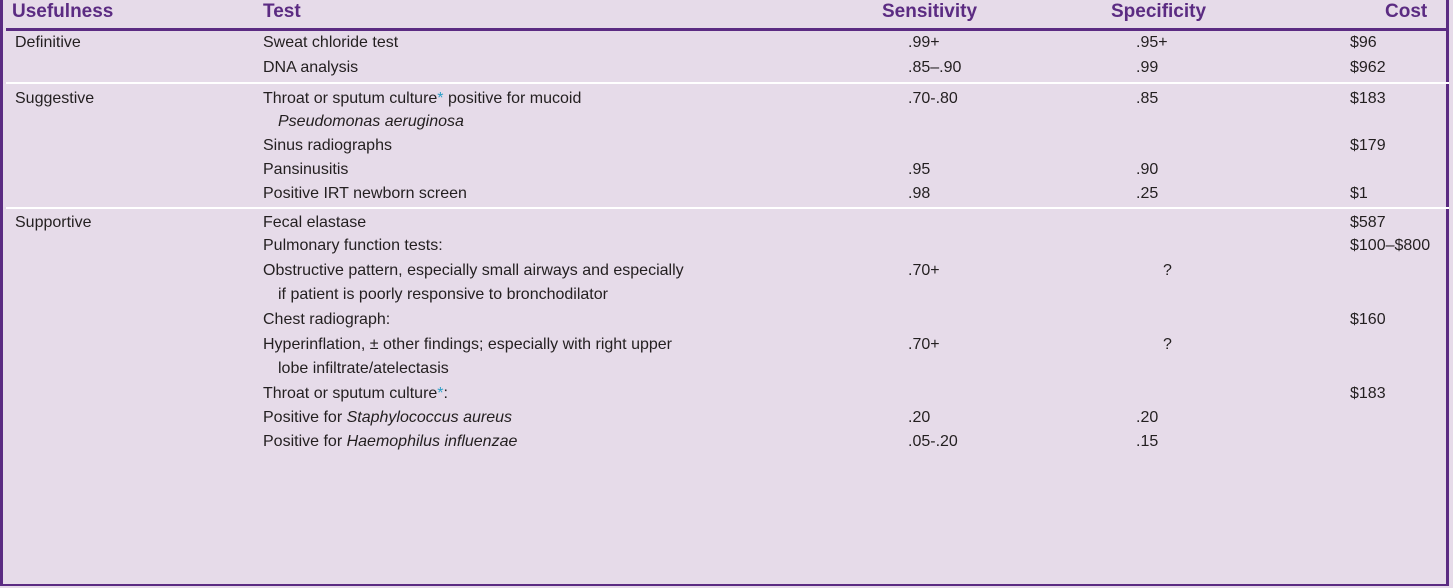  What do you see at coordinates (388, 417) in the screenshot?
I see `cell-test: Positive for Staphylococcus aureus` at bounding box center [388, 417].